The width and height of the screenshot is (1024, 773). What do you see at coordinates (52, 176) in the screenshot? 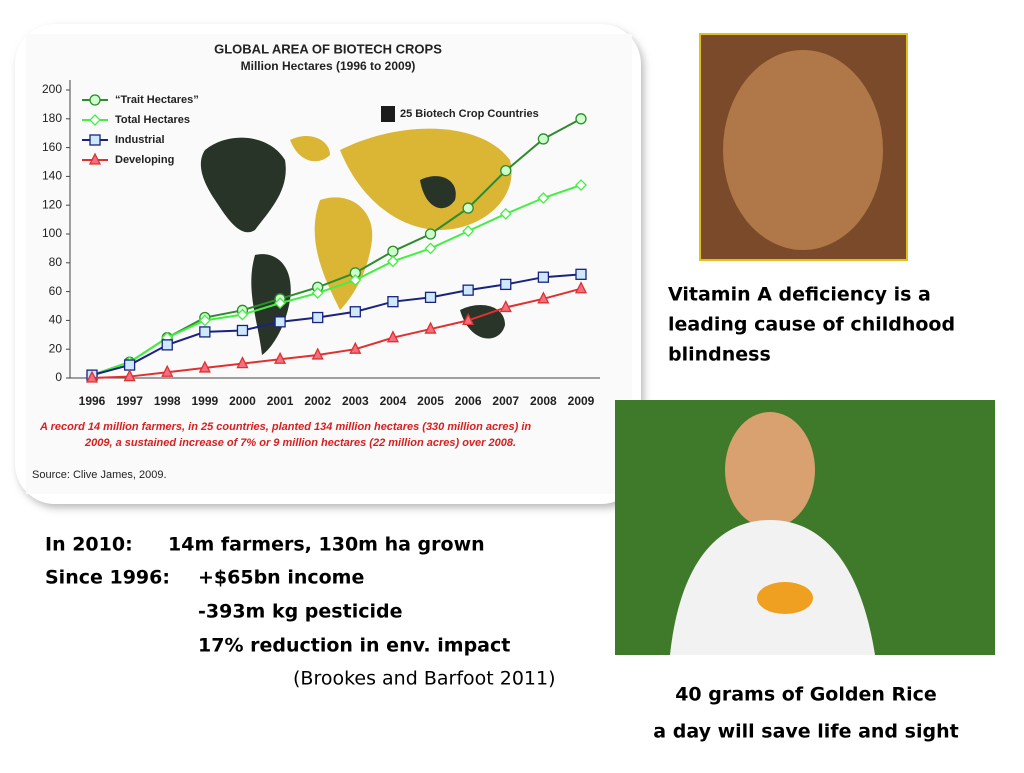
I see `y-tick-label: 140` at bounding box center [52, 176].